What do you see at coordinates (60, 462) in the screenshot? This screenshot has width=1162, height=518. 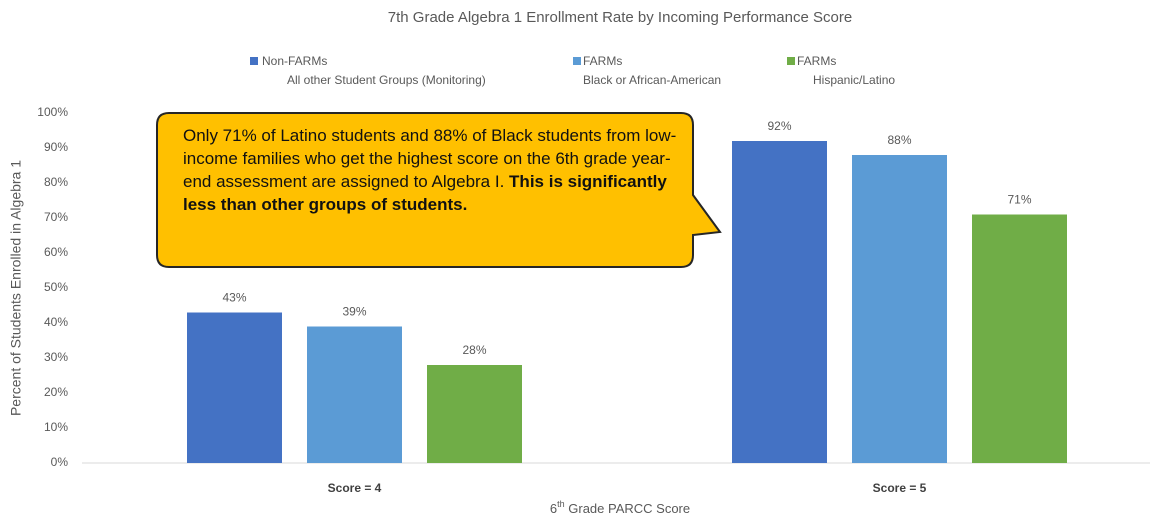 I see `y-tick-label: 0%` at bounding box center [60, 462].